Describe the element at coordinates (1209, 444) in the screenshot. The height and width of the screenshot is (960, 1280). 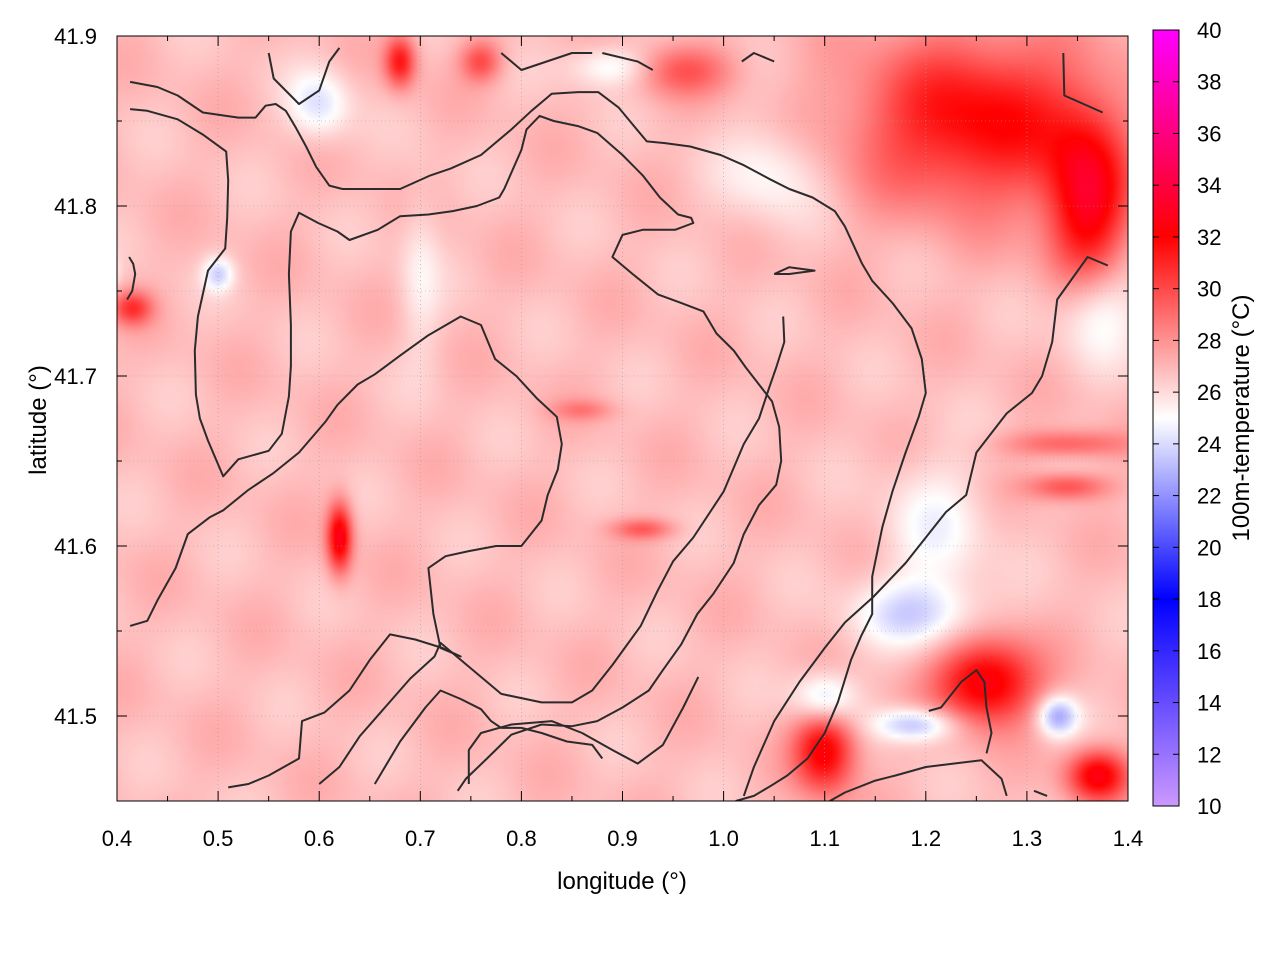
I see `colorbar-tick-label: 24` at that location.